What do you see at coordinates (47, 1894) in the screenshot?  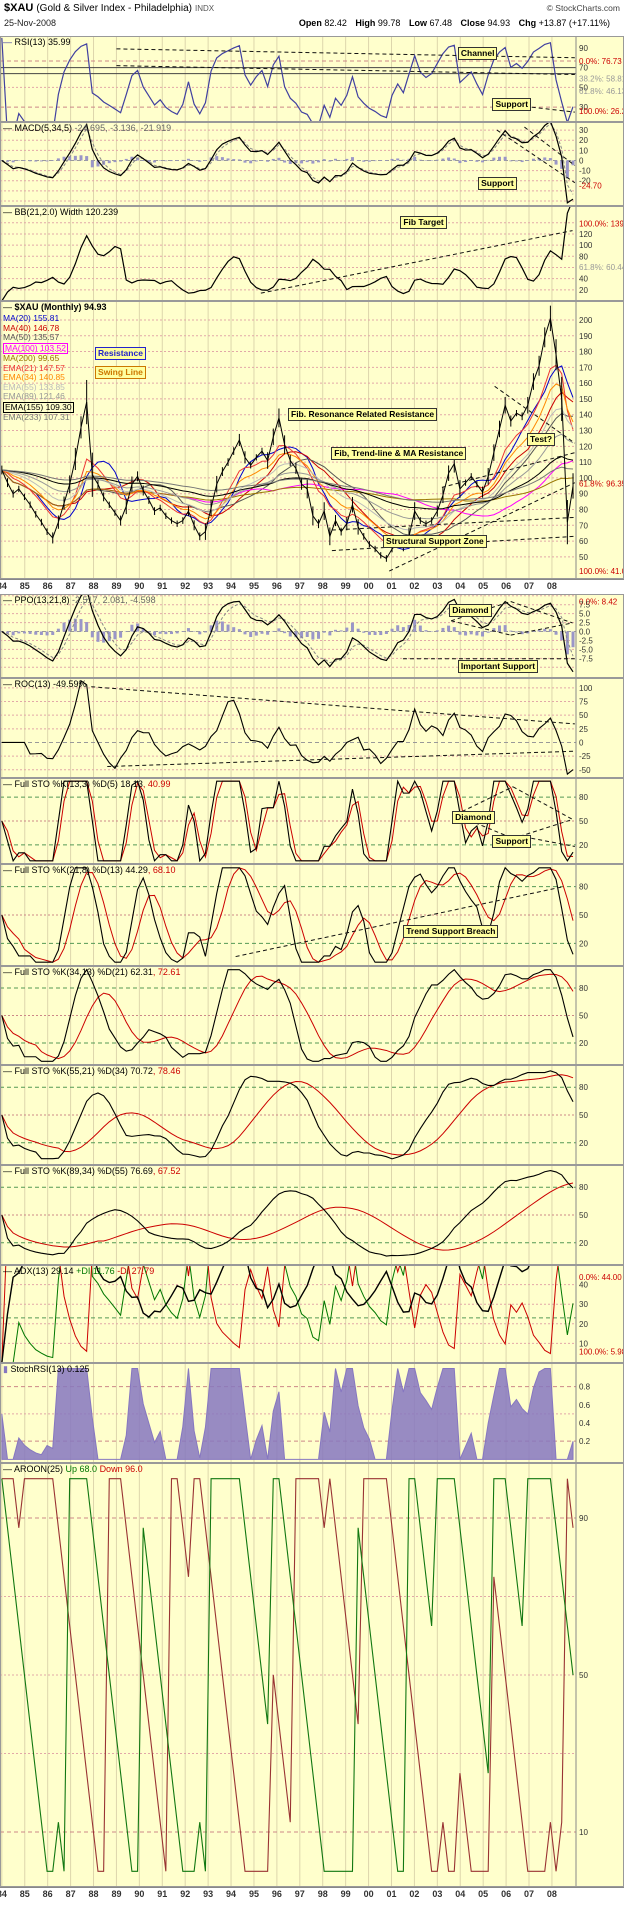 I see `year-label: 86` at bounding box center [47, 1894].